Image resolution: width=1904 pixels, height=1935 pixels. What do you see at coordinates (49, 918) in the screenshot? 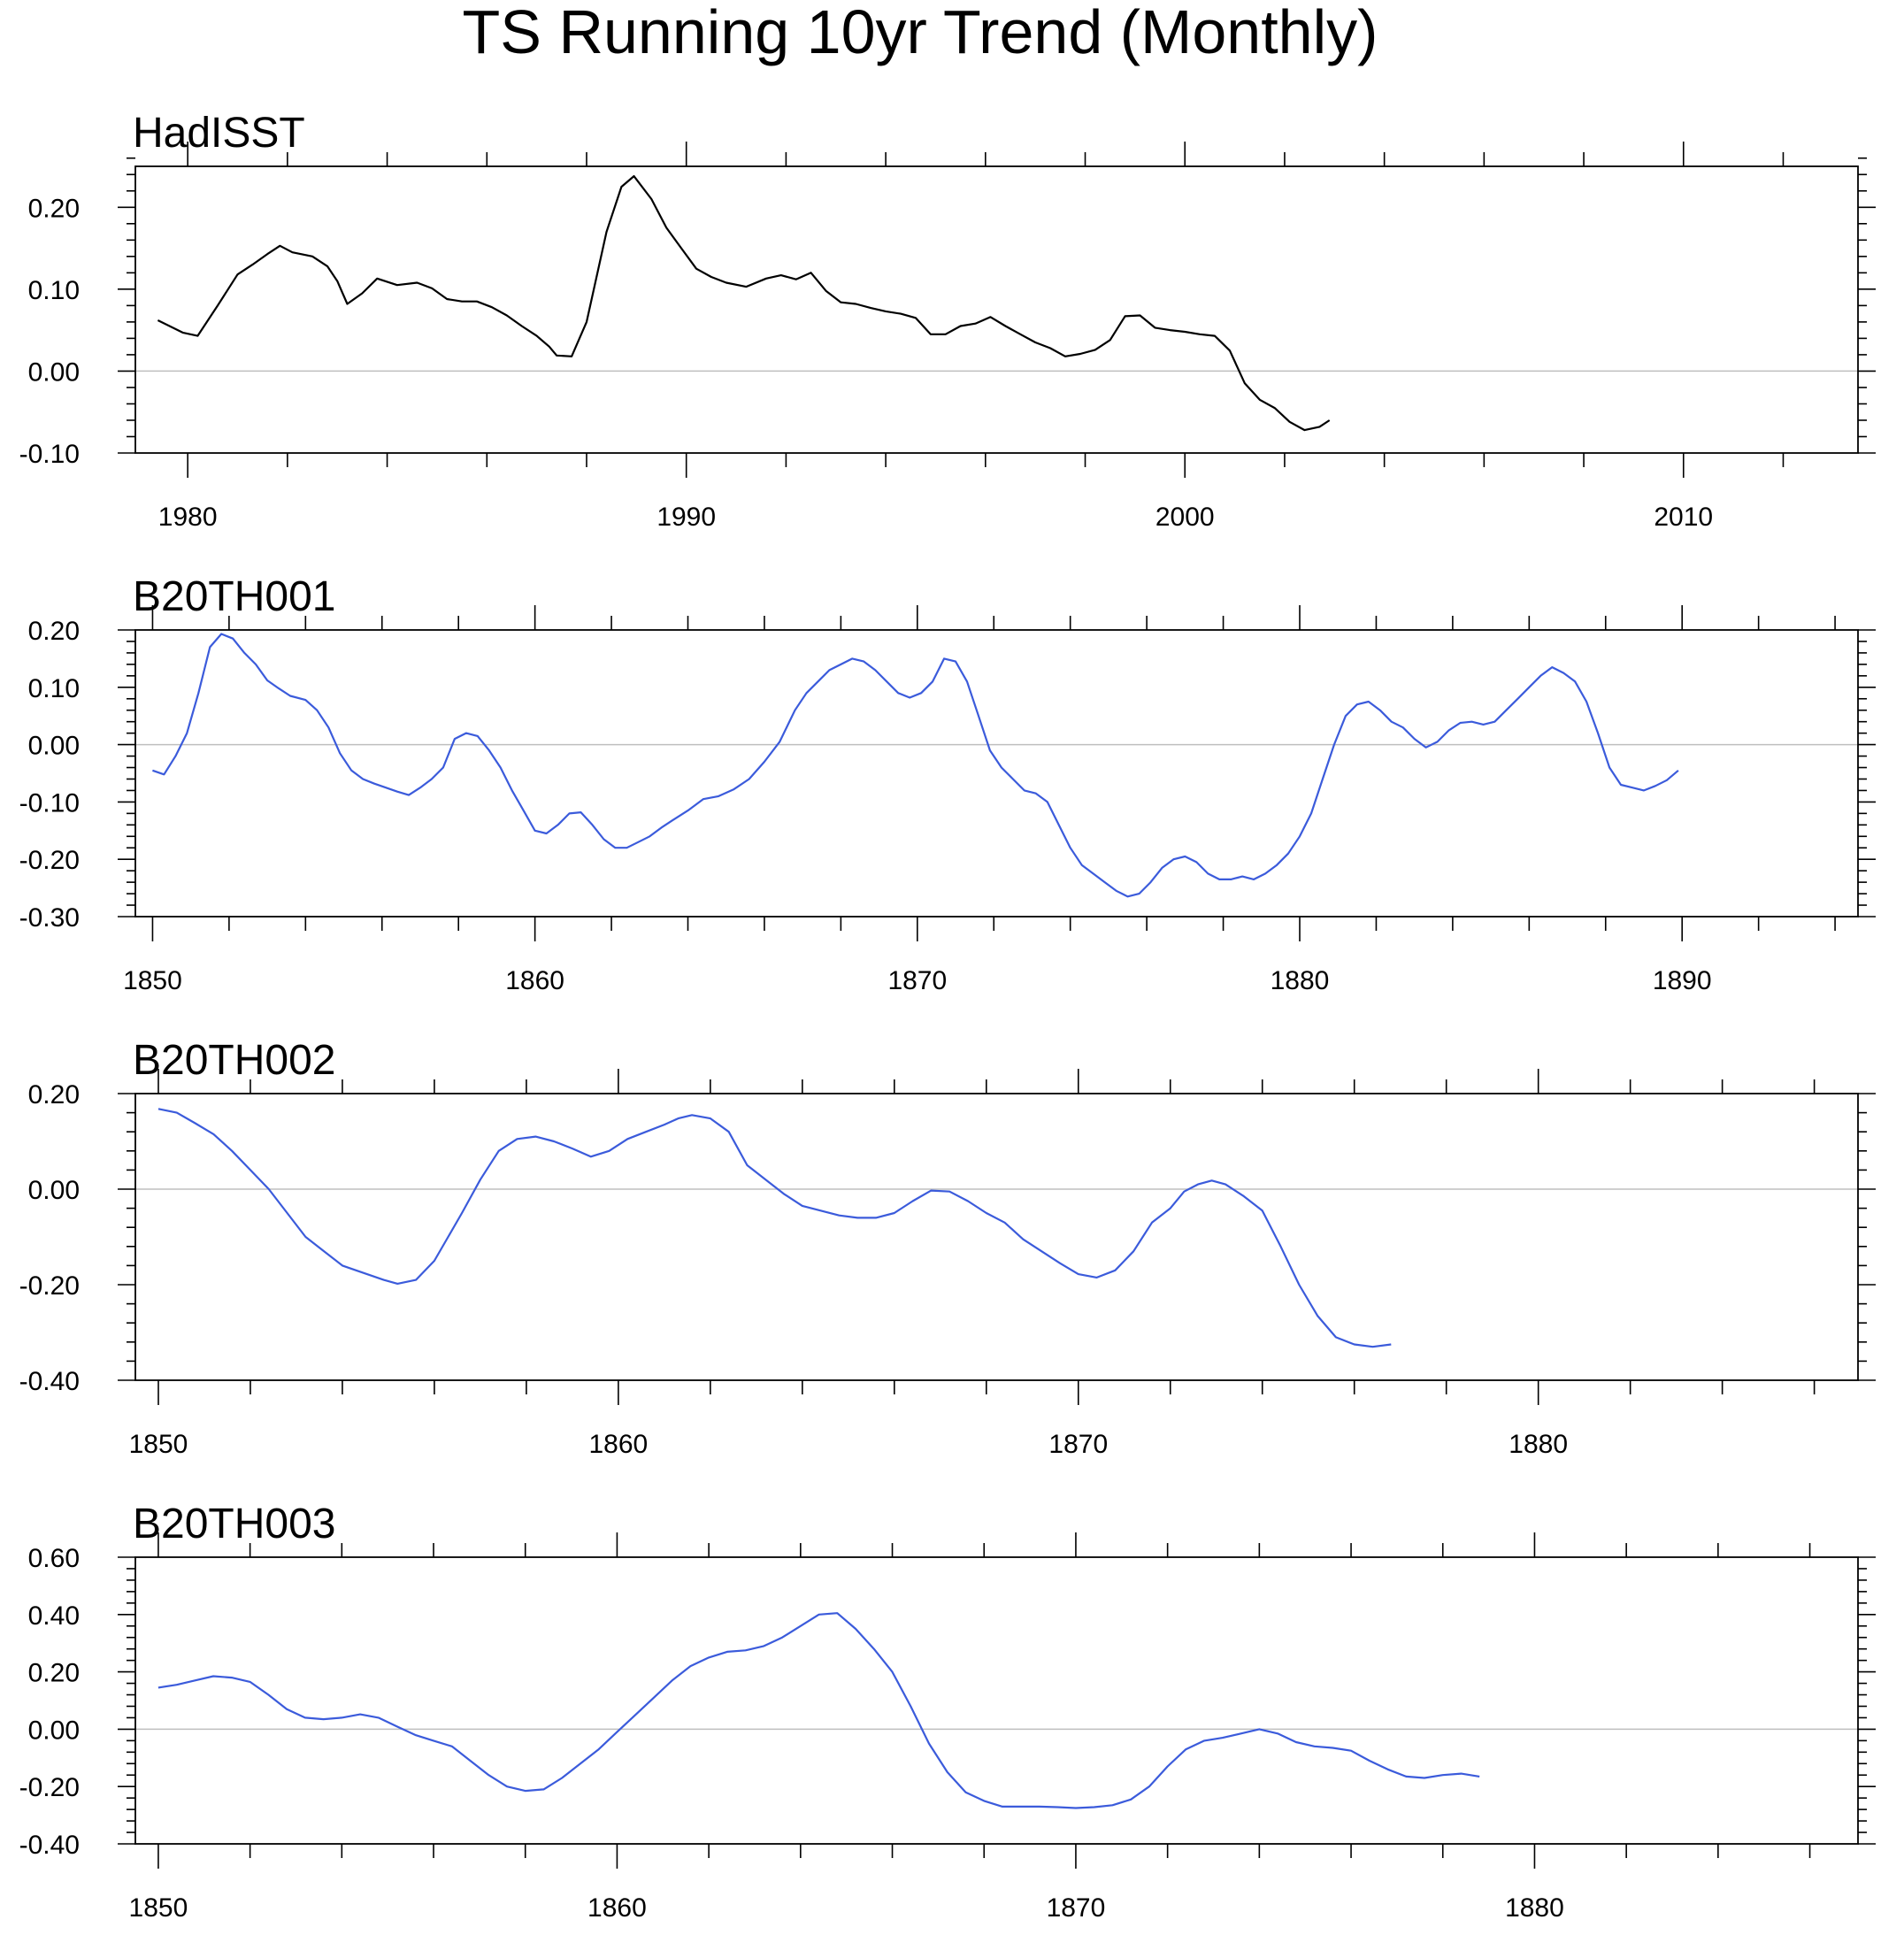
I see `y-tick-label: -0.30` at bounding box center [49, 918].